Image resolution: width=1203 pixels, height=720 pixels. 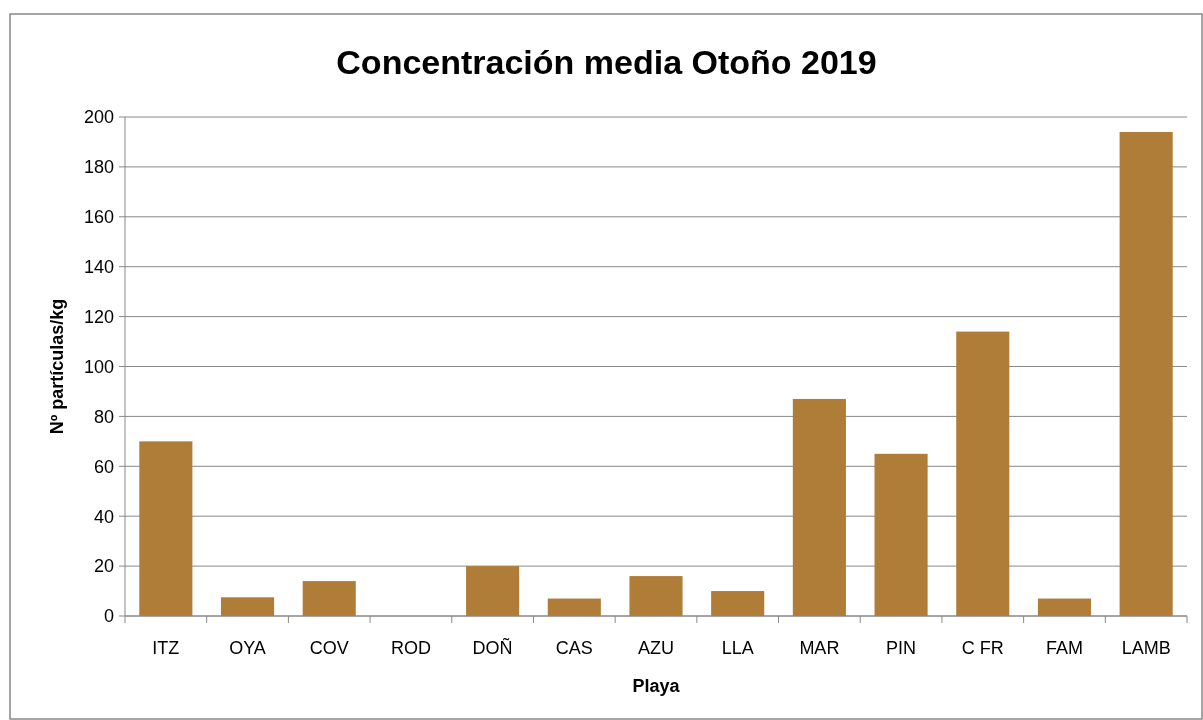 I want to click on x-tick-label: ITZ, so click(x=166, y=648).